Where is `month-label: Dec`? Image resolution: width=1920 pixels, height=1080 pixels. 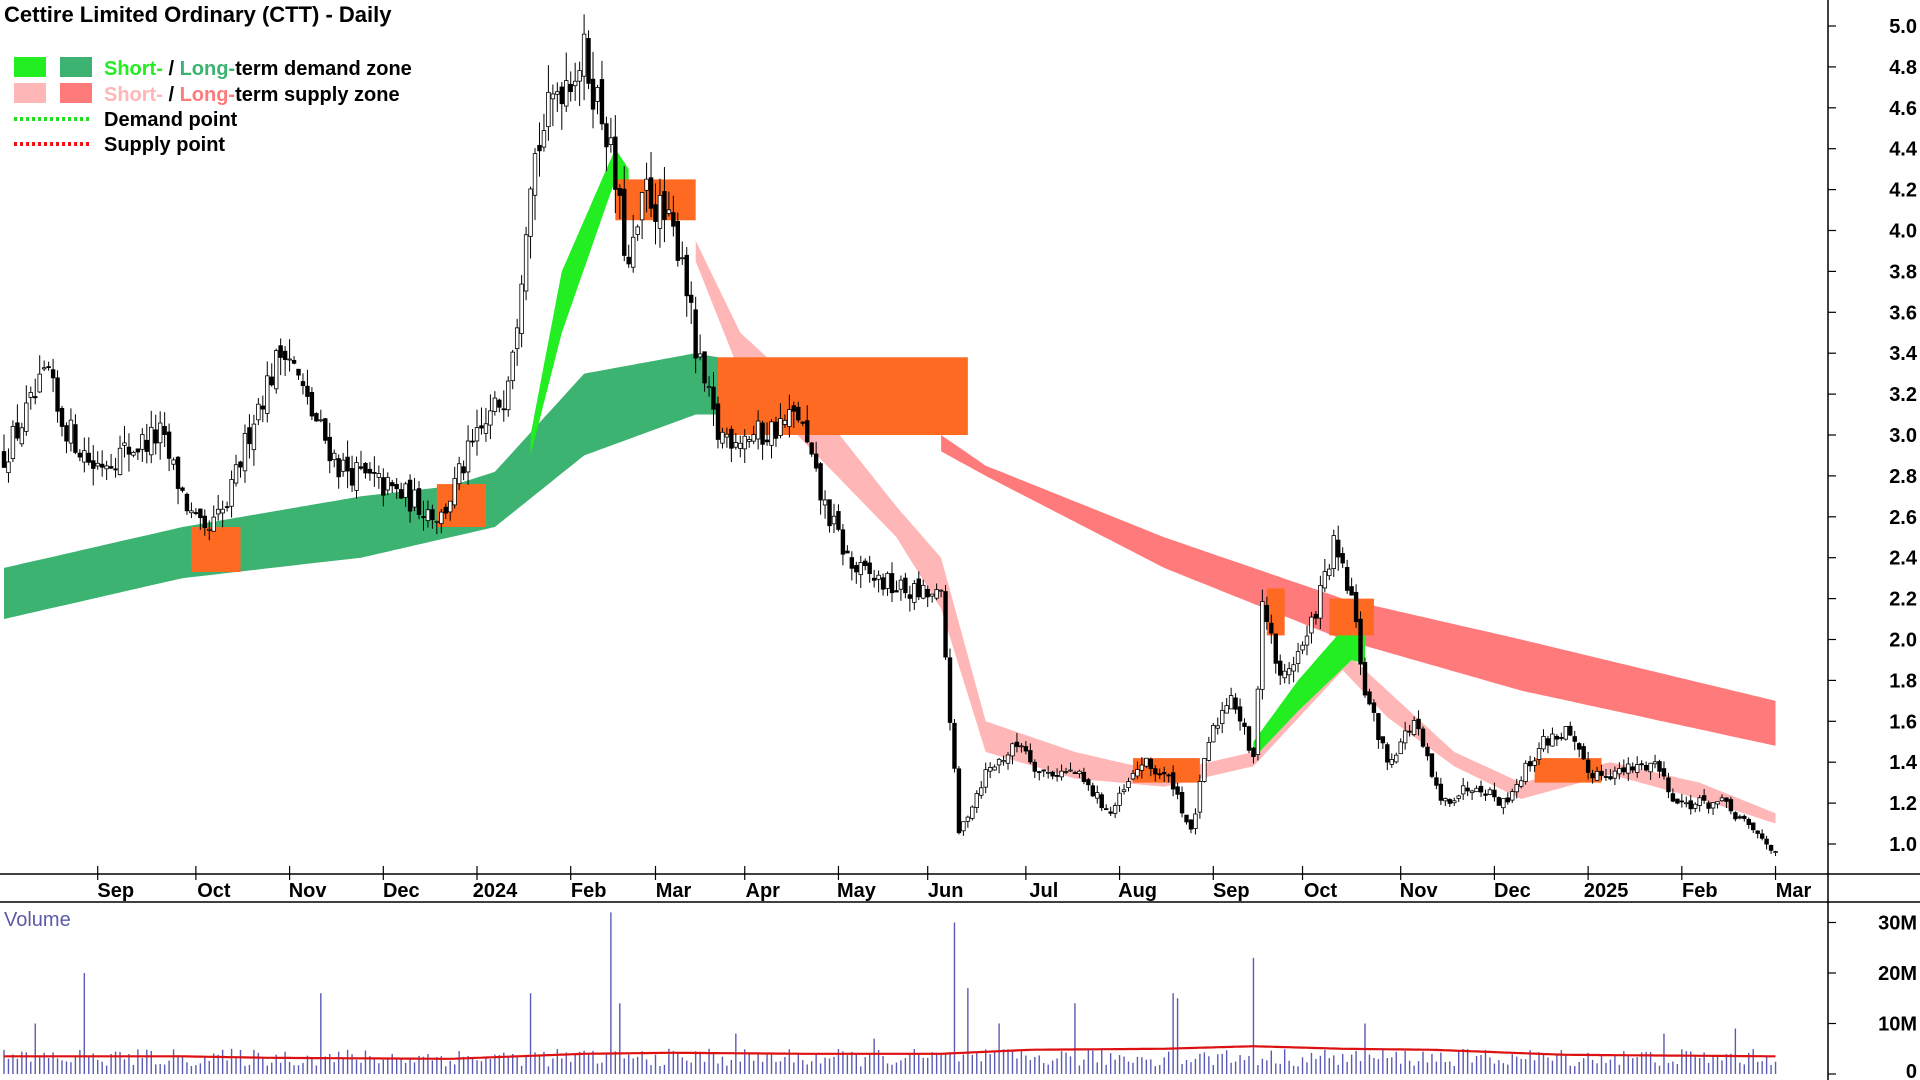
month-label: Dec is located at coordinates (1512, 891).